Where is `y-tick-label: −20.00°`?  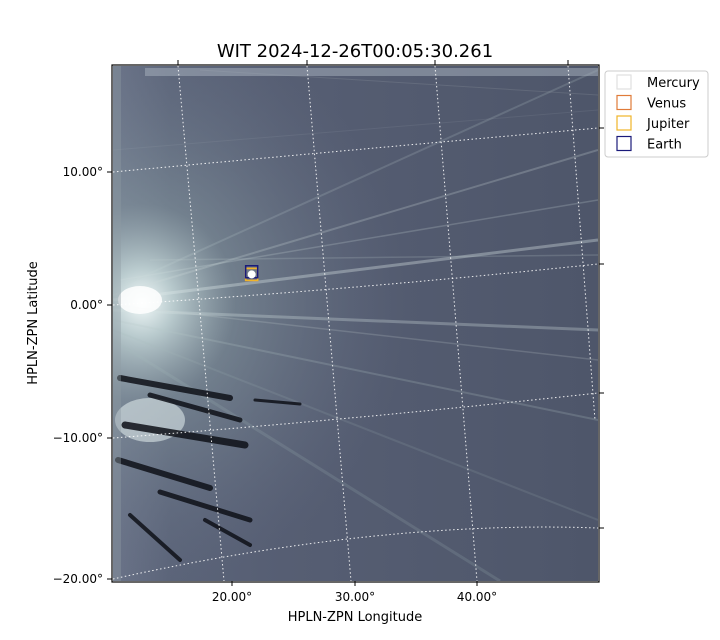 y-tick-label: −20.00° is located at coordinates (78, 579).